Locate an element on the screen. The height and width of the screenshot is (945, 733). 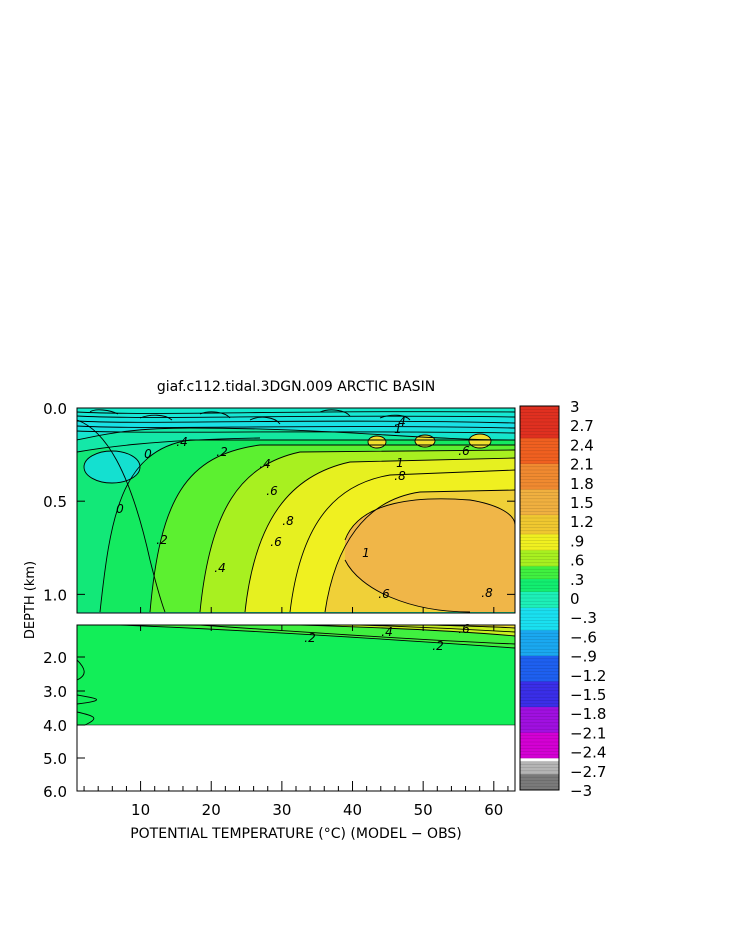
colorbar-tick-label: 0 is located at coordinates (575, 599).